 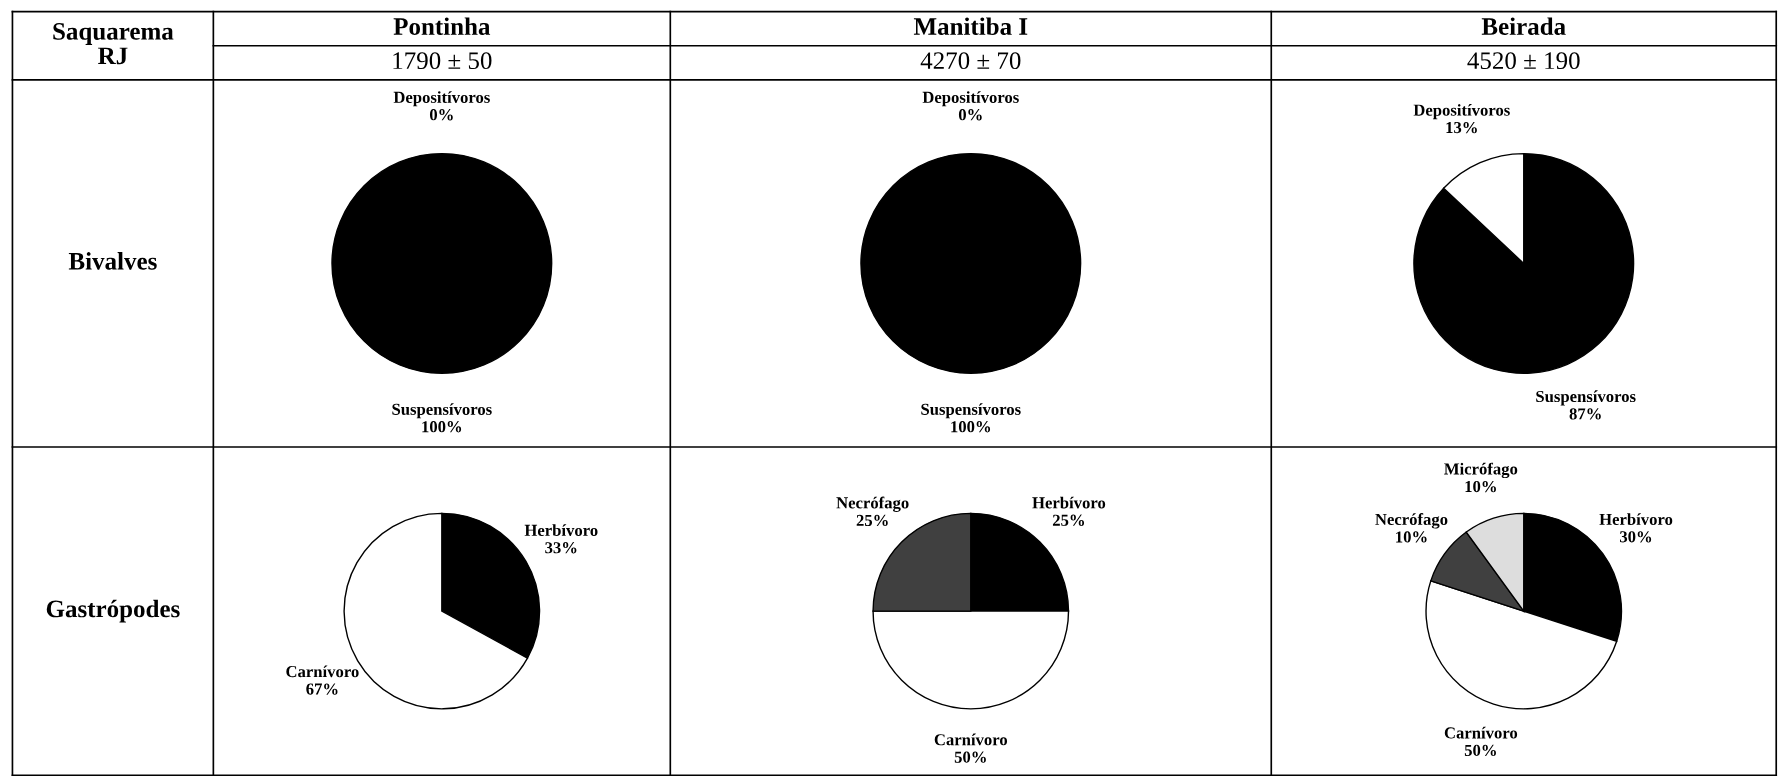 I want to click on slice-label: Micrófago, so click(x=1481, y=470).